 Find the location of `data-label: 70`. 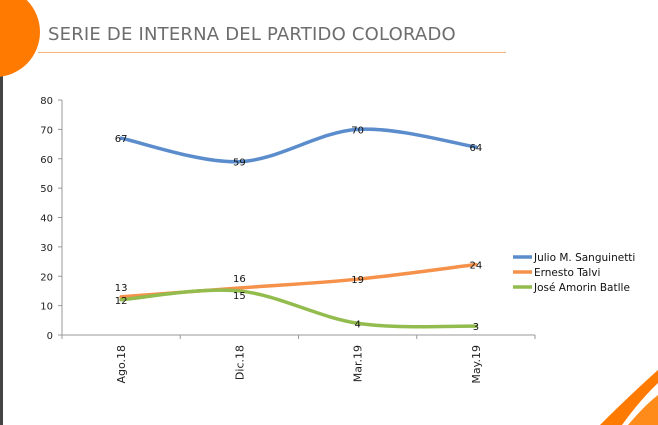

data-label: 70 is located at coordinates (357, 130).